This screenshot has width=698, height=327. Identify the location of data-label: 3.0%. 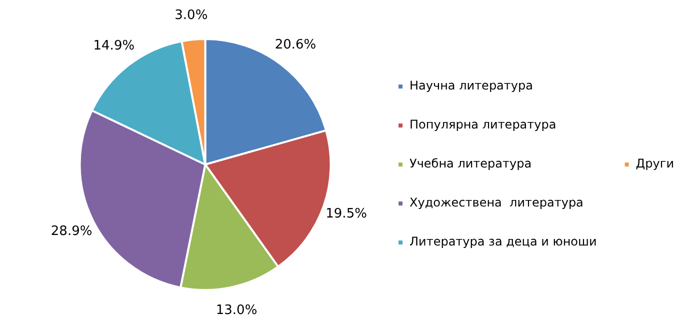
(191, 16).